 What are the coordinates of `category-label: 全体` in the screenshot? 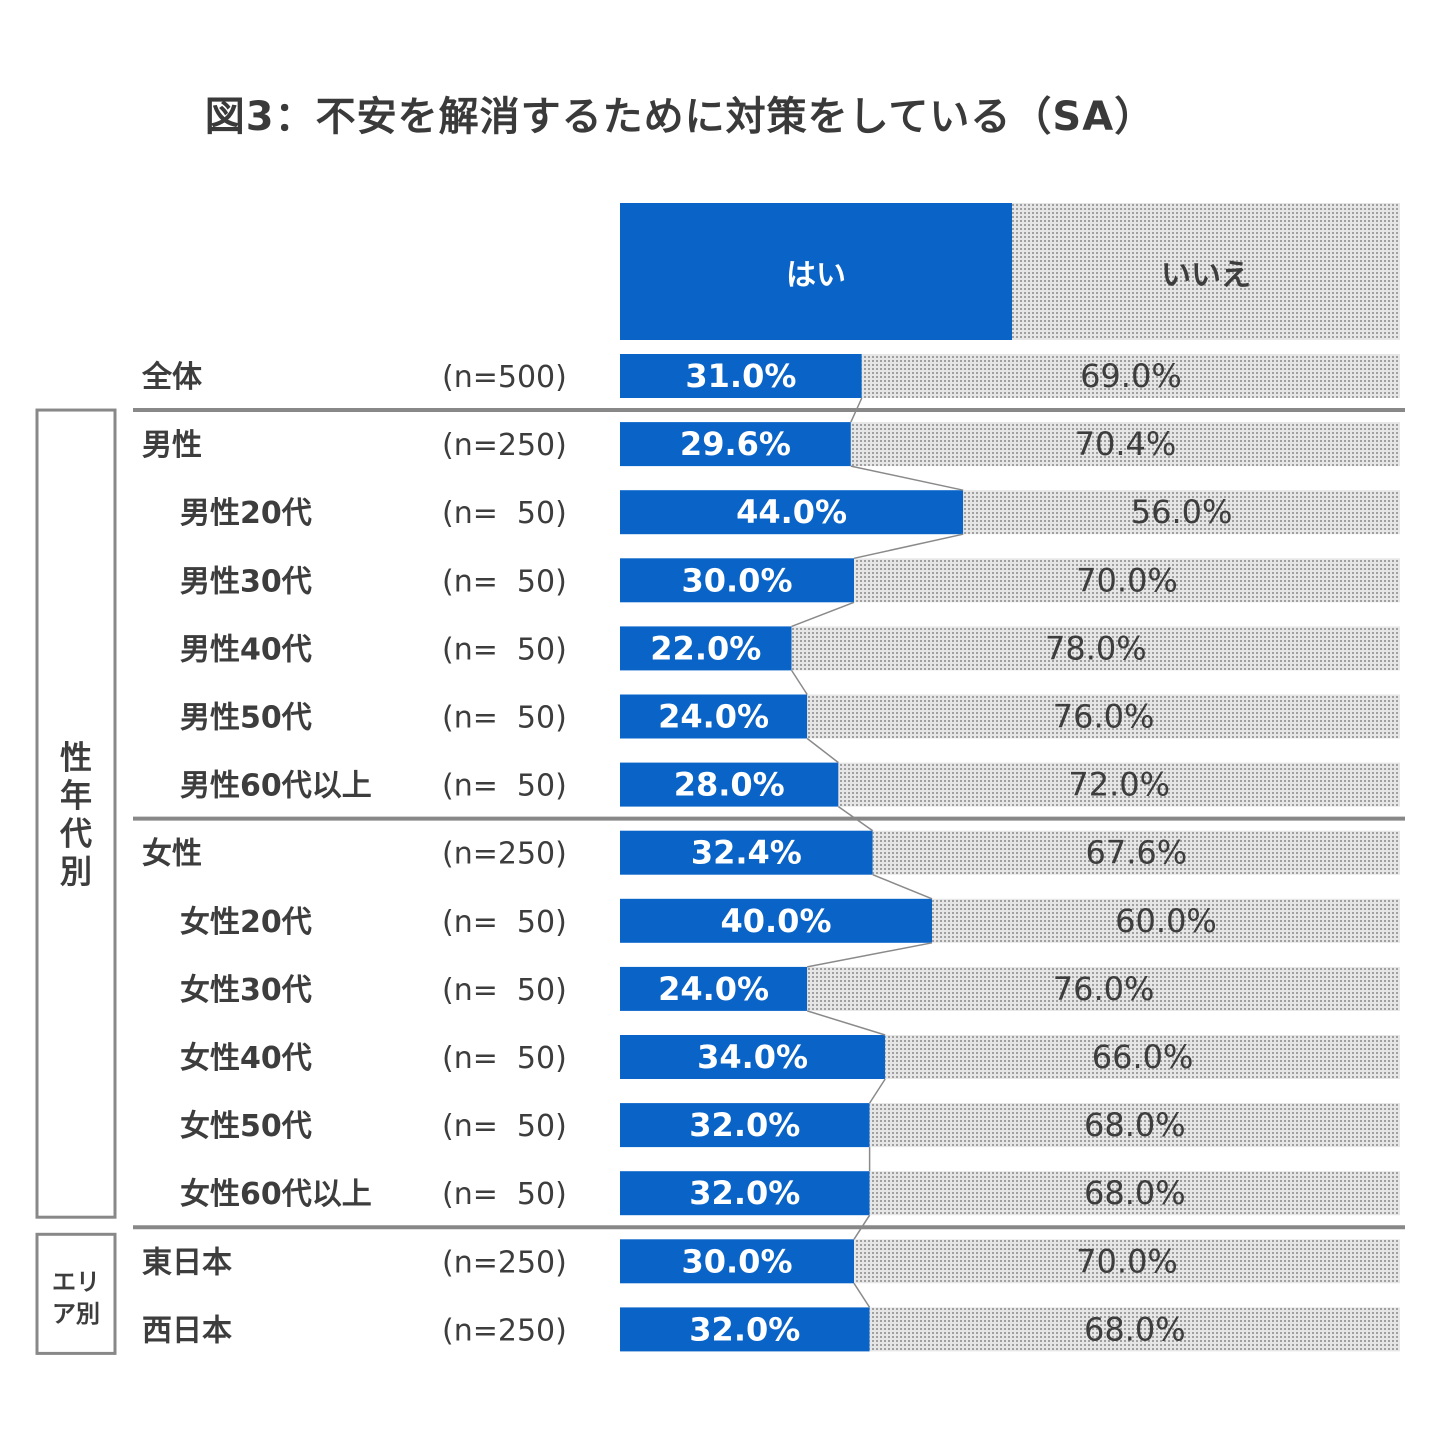 It's located at (172, 377).